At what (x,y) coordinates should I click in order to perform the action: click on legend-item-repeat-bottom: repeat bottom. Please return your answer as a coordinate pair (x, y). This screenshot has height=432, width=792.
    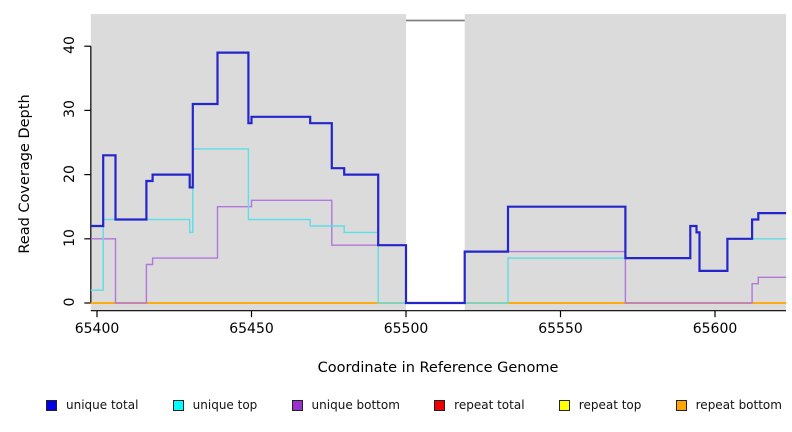
    Looking at the image, I should click on (728, 405).